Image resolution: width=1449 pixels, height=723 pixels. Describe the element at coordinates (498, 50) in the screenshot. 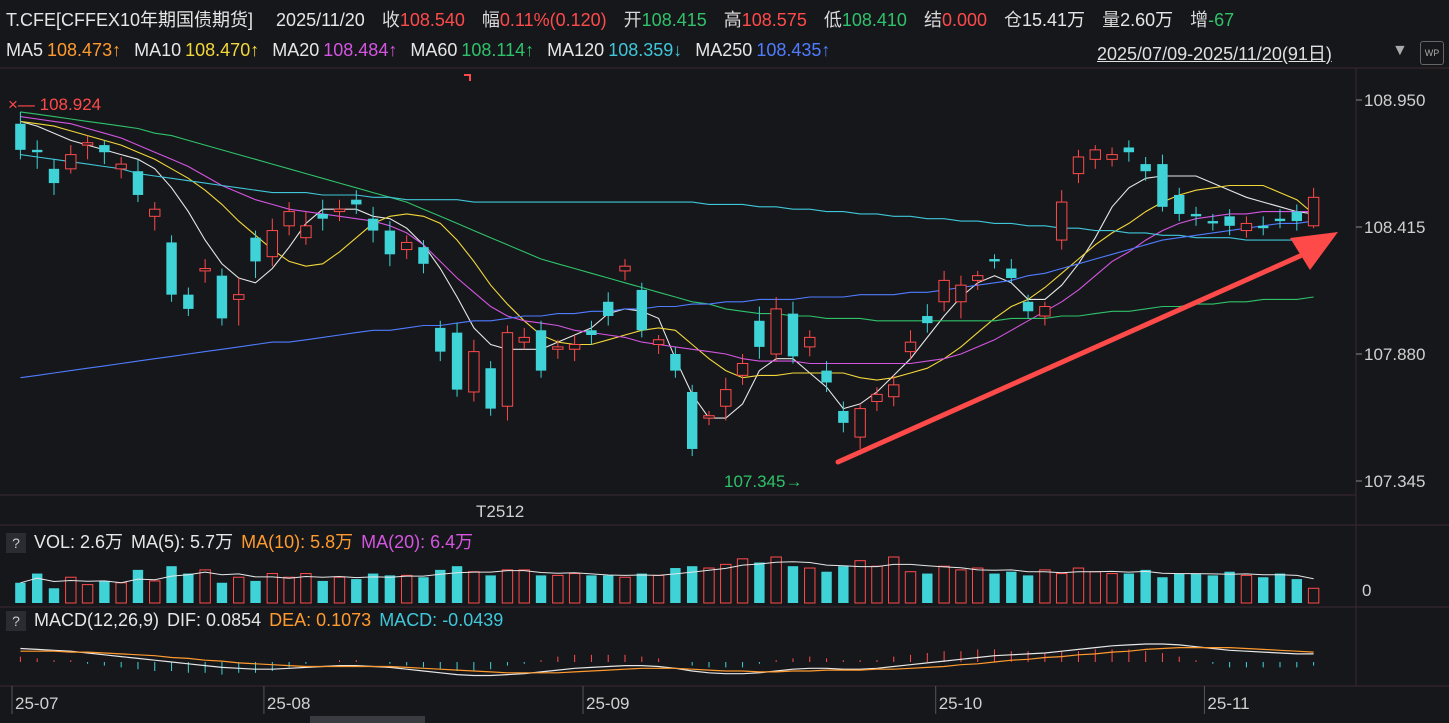

I see `ma60-value: 108.114↑` at that location.